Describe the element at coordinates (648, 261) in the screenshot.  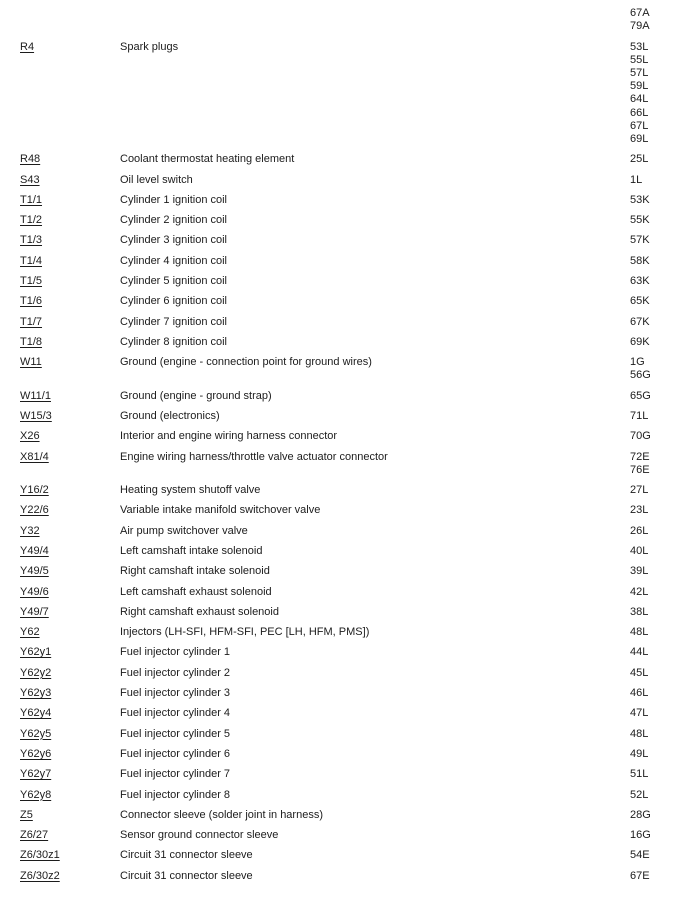
I see `grid-locations: 58K` at that location.